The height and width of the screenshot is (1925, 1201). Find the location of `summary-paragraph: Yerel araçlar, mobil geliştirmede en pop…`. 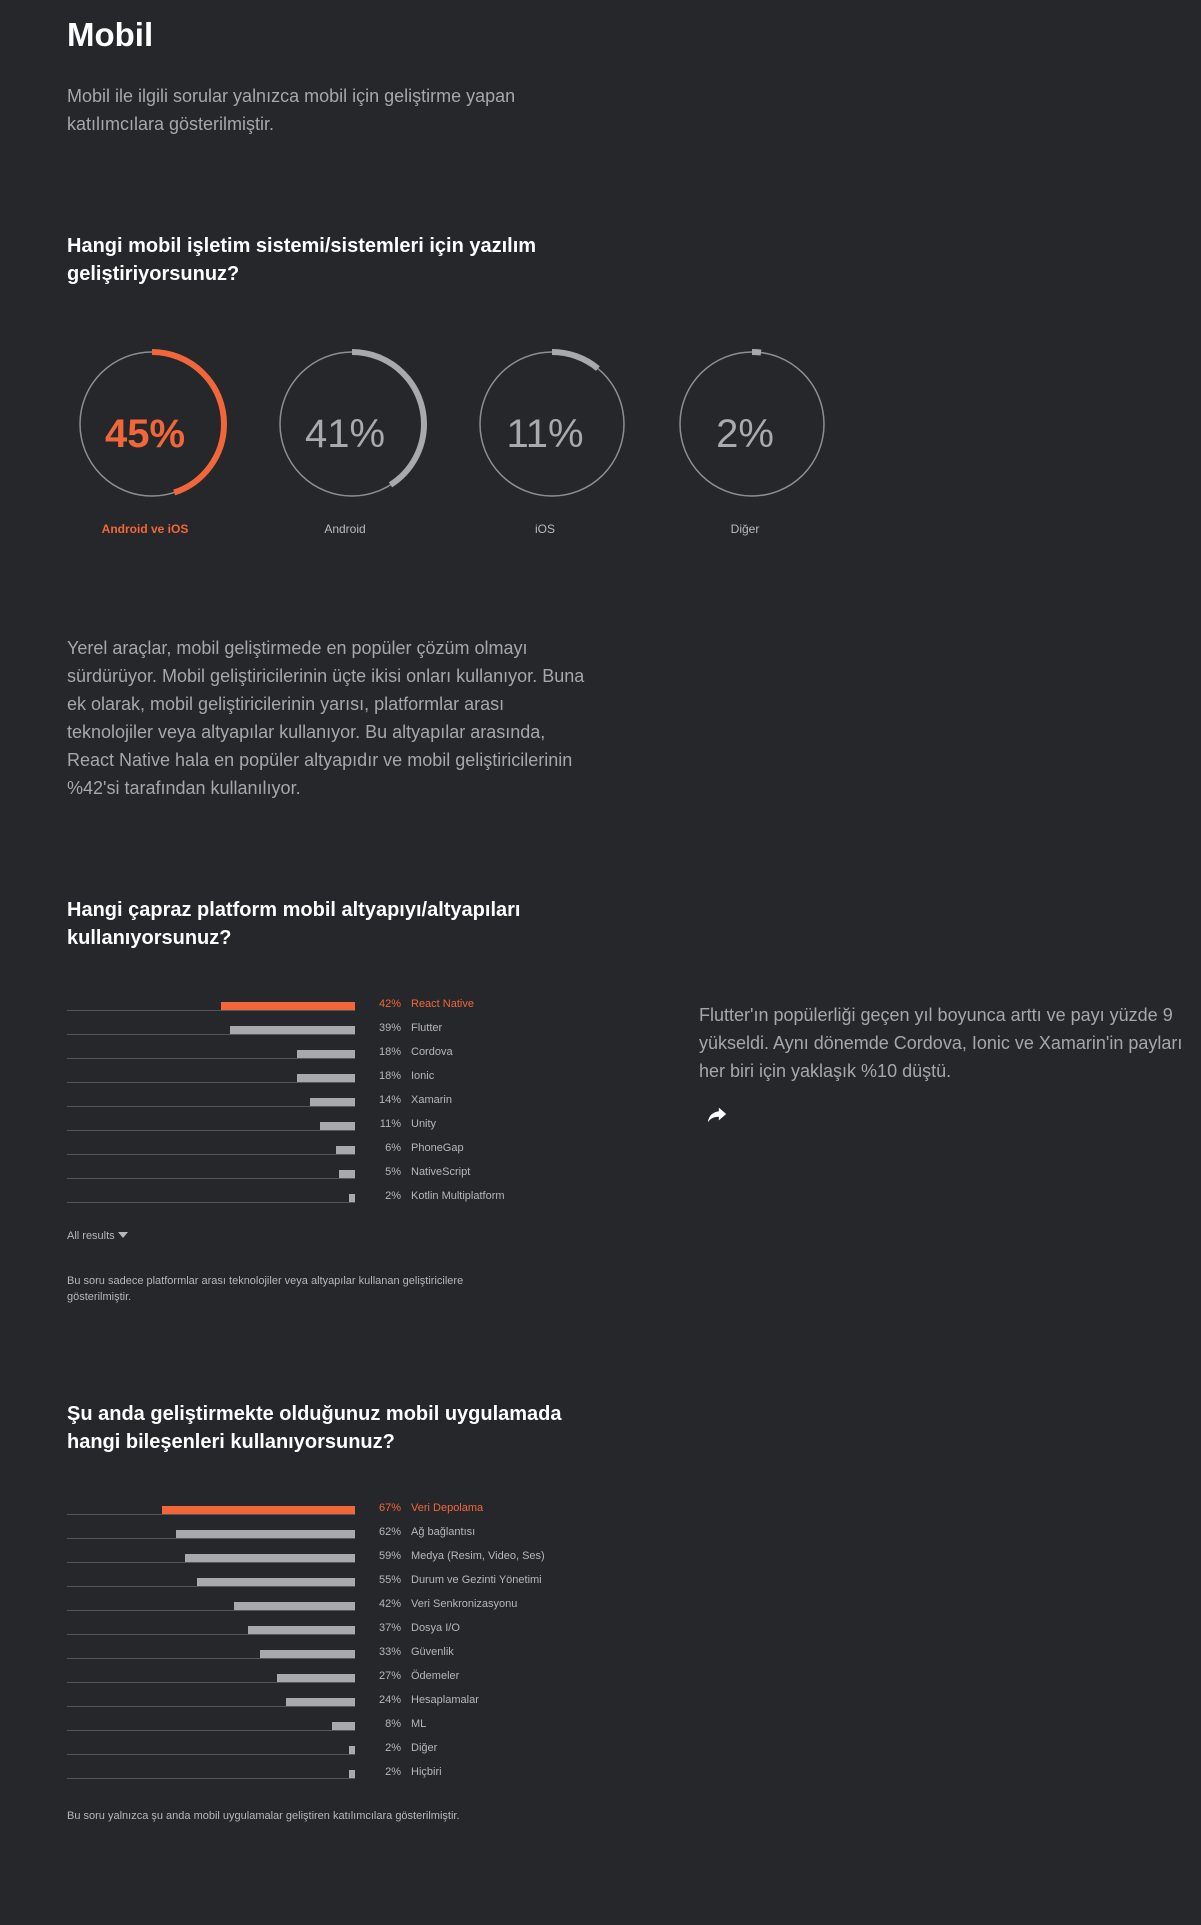

summary-paragraph: Yerel araçlar, mobil geliştirmede en pop… is located at coordinates (326, 718).